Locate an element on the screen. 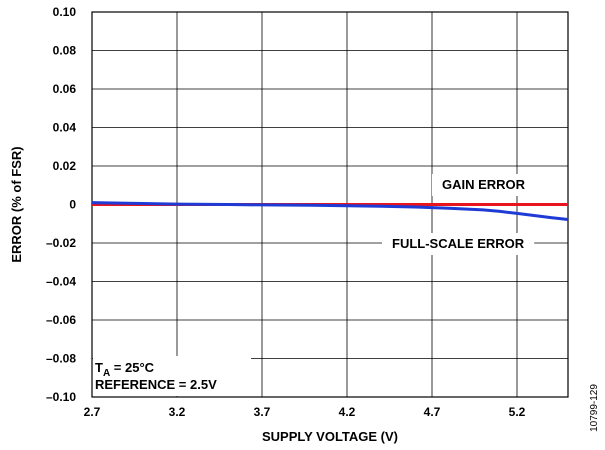 This screenshot has height=450, width=605. y-tick-label: –0.10 is located at coordinates (61, 397).